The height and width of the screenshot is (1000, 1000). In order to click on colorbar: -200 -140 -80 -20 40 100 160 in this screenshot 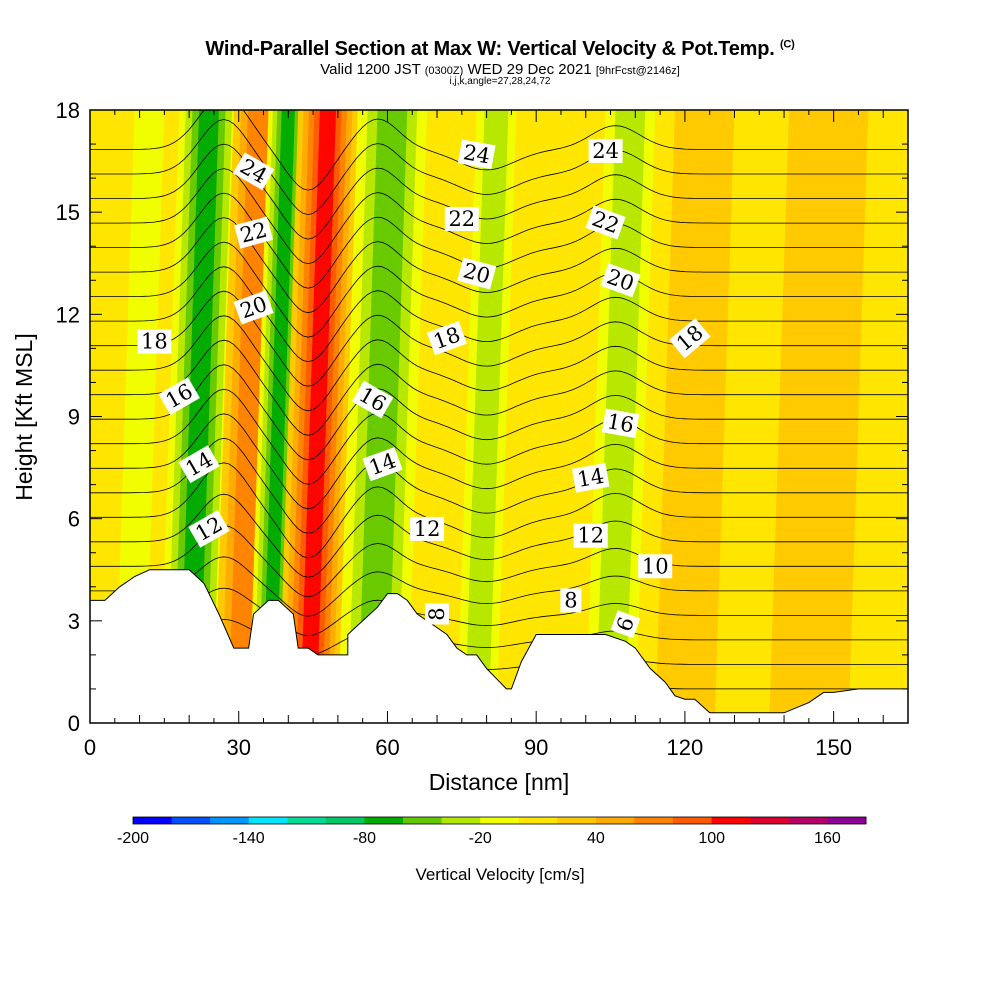, I will do `click(492, 831)`.